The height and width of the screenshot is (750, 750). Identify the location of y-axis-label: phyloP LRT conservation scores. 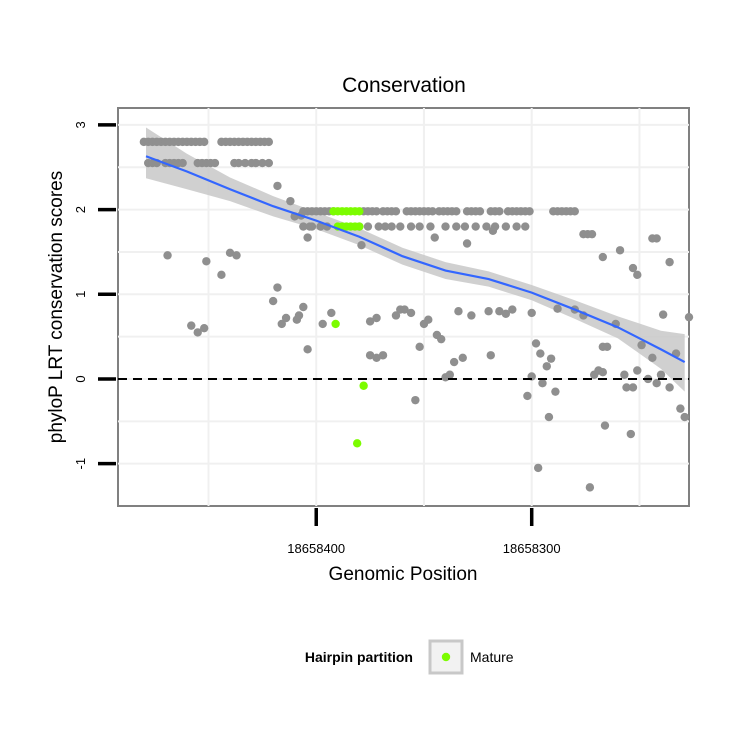
(56, 307).